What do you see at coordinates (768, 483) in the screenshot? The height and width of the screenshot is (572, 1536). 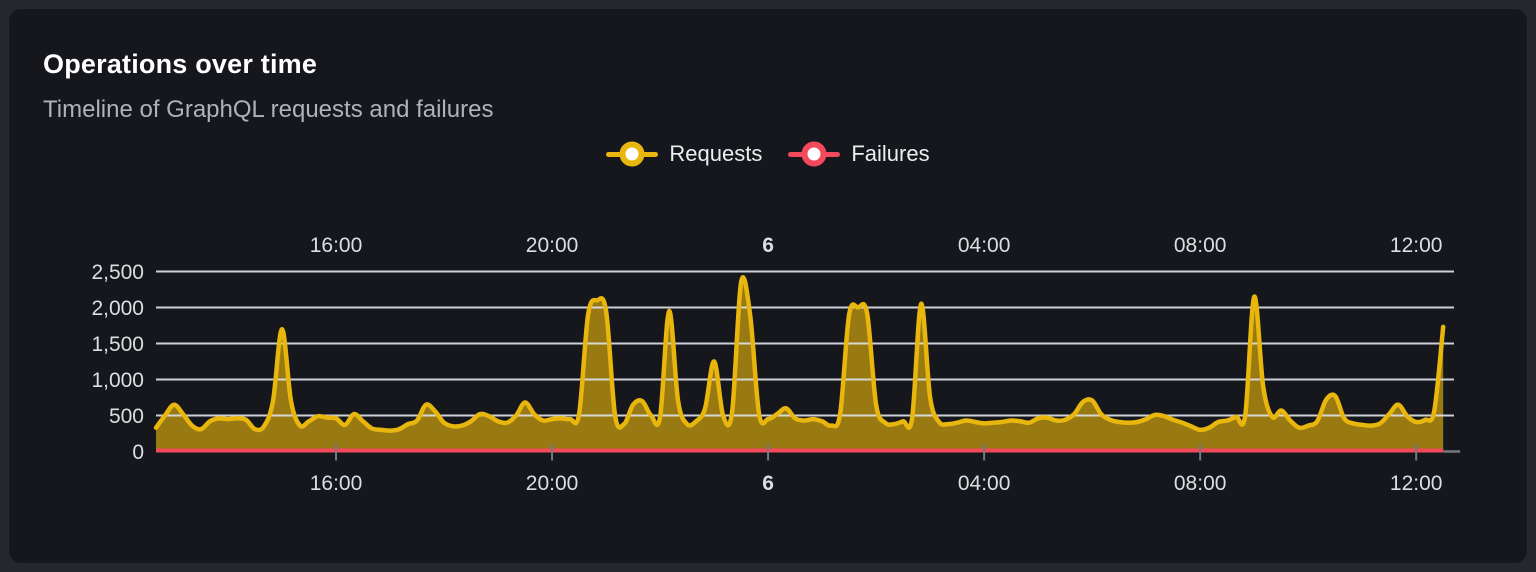 I see `x-axis-label-bottom: 6` at bounding box center [768, 483].